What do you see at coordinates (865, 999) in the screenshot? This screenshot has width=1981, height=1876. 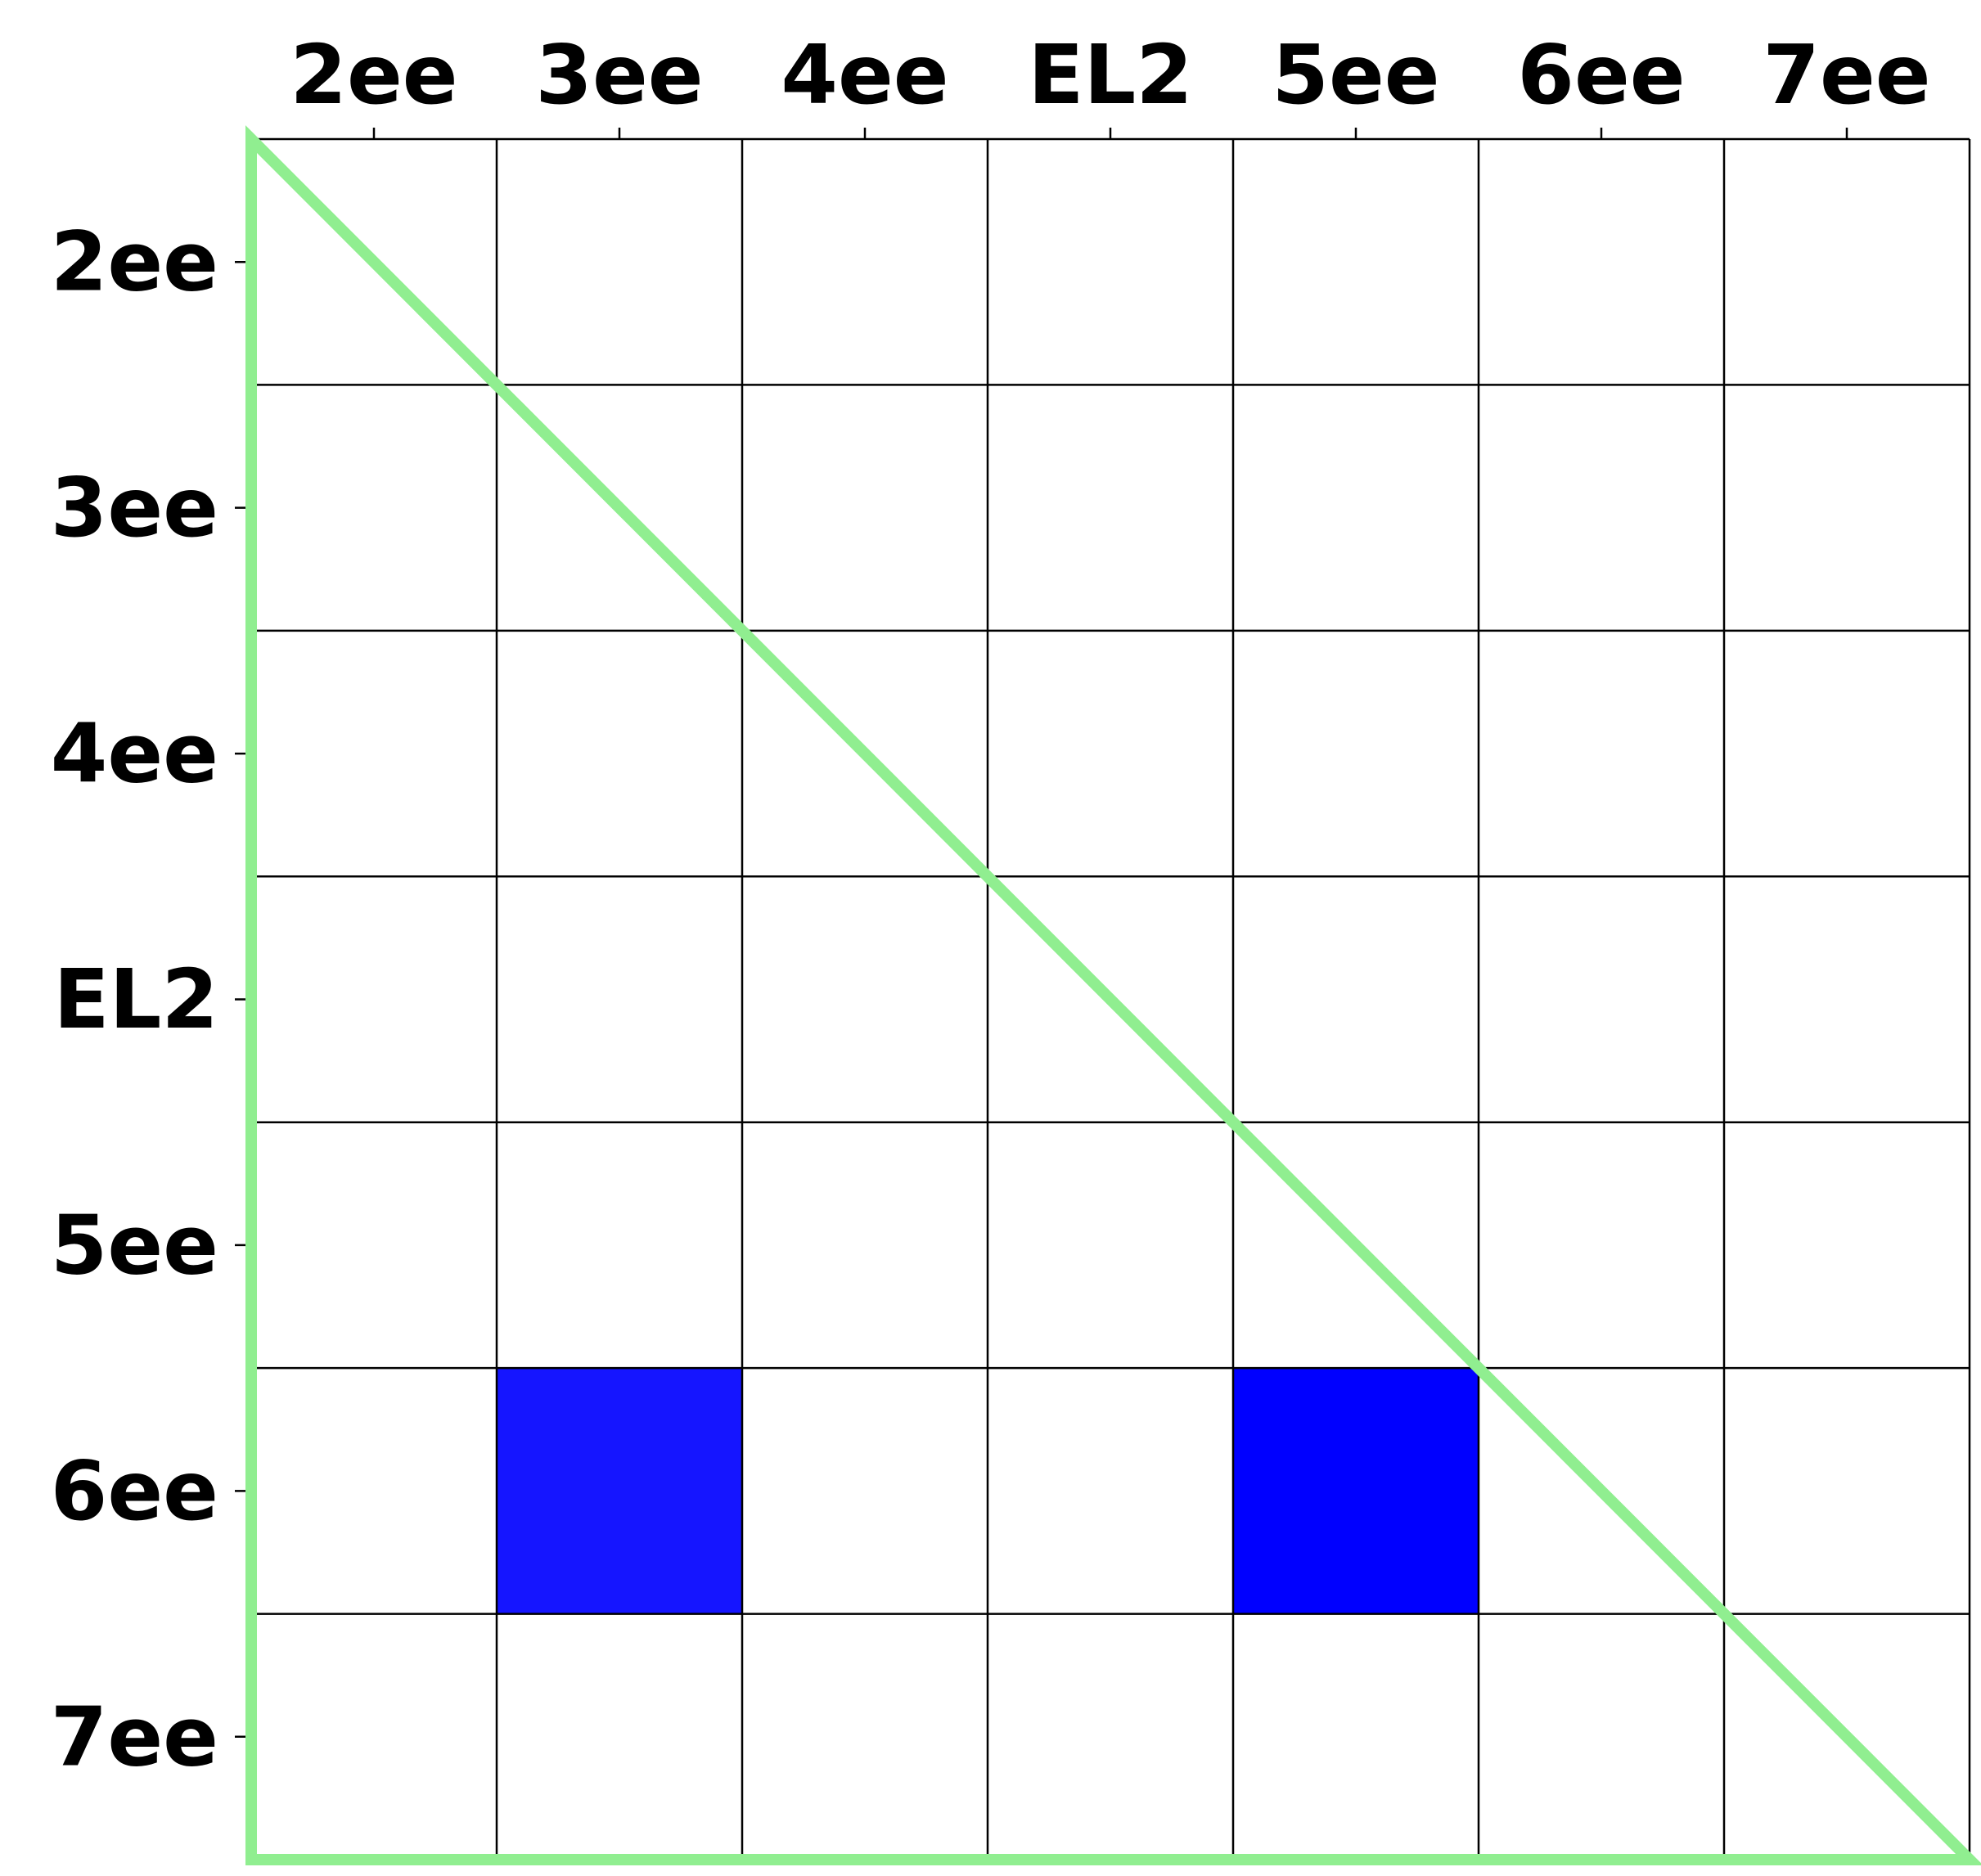 I see `heatmap-cell-EL2-4ee` at bounding box center [865, 999].